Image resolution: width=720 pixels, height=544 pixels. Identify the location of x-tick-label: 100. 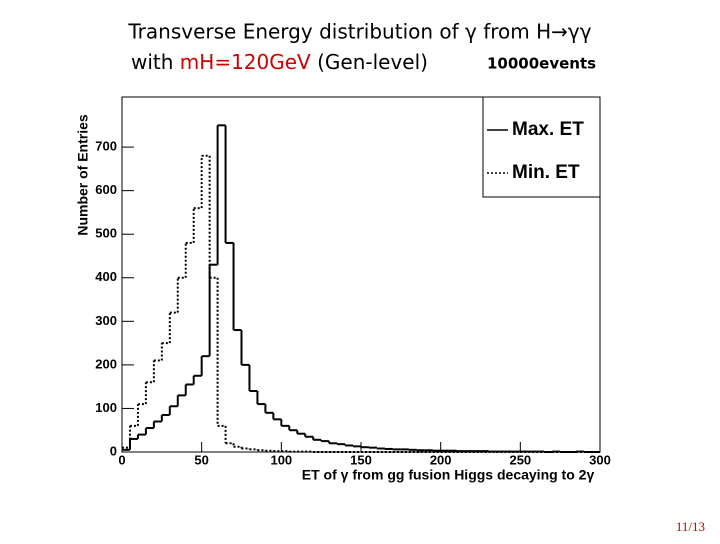
(281, 459).